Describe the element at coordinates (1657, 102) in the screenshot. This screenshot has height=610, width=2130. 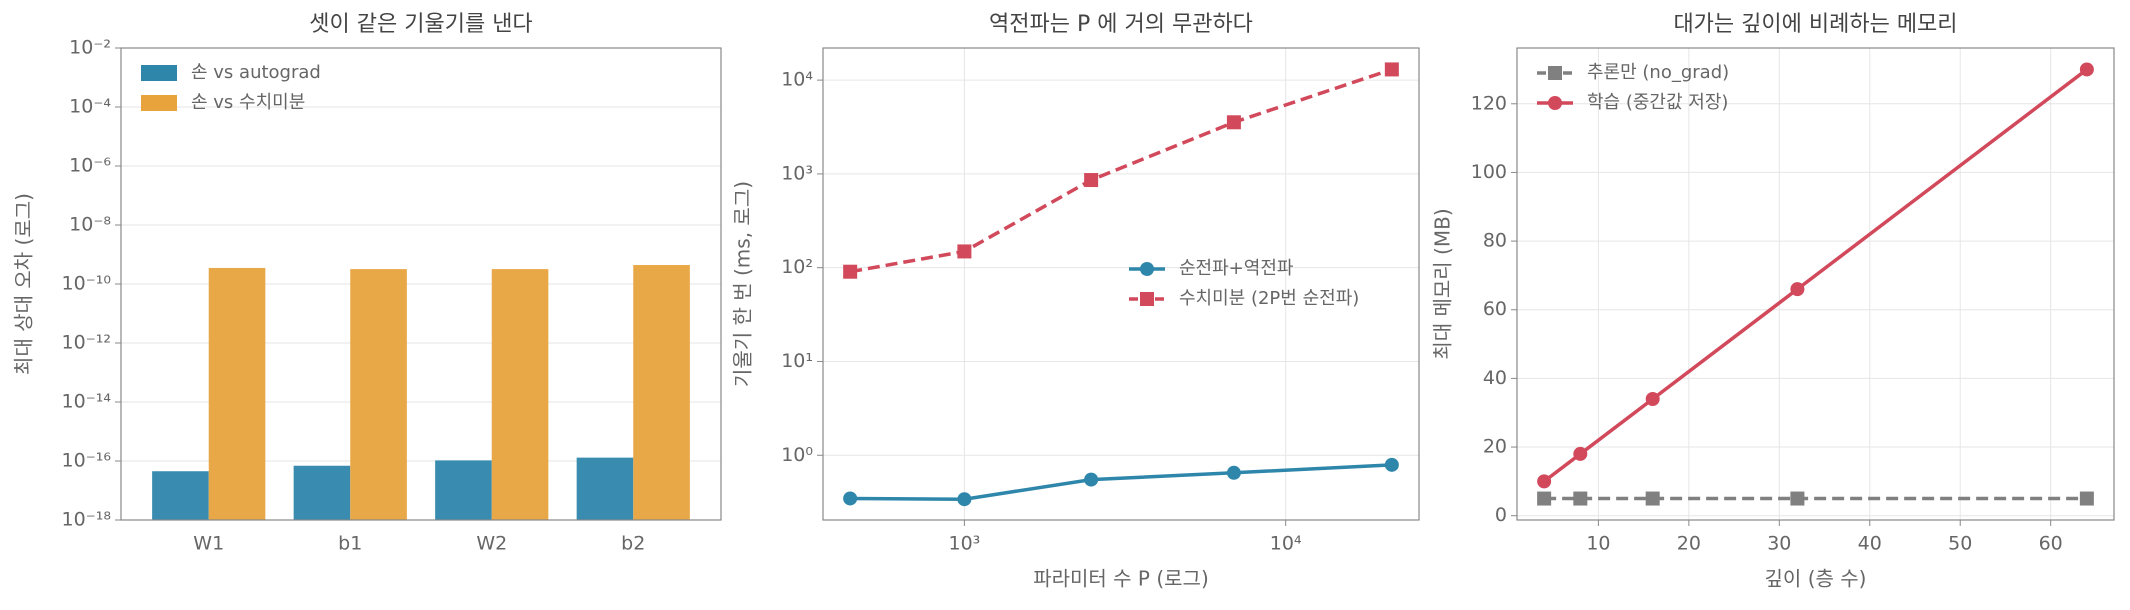
I see `legend-label: 학습 (중간값 저장)` at that location.